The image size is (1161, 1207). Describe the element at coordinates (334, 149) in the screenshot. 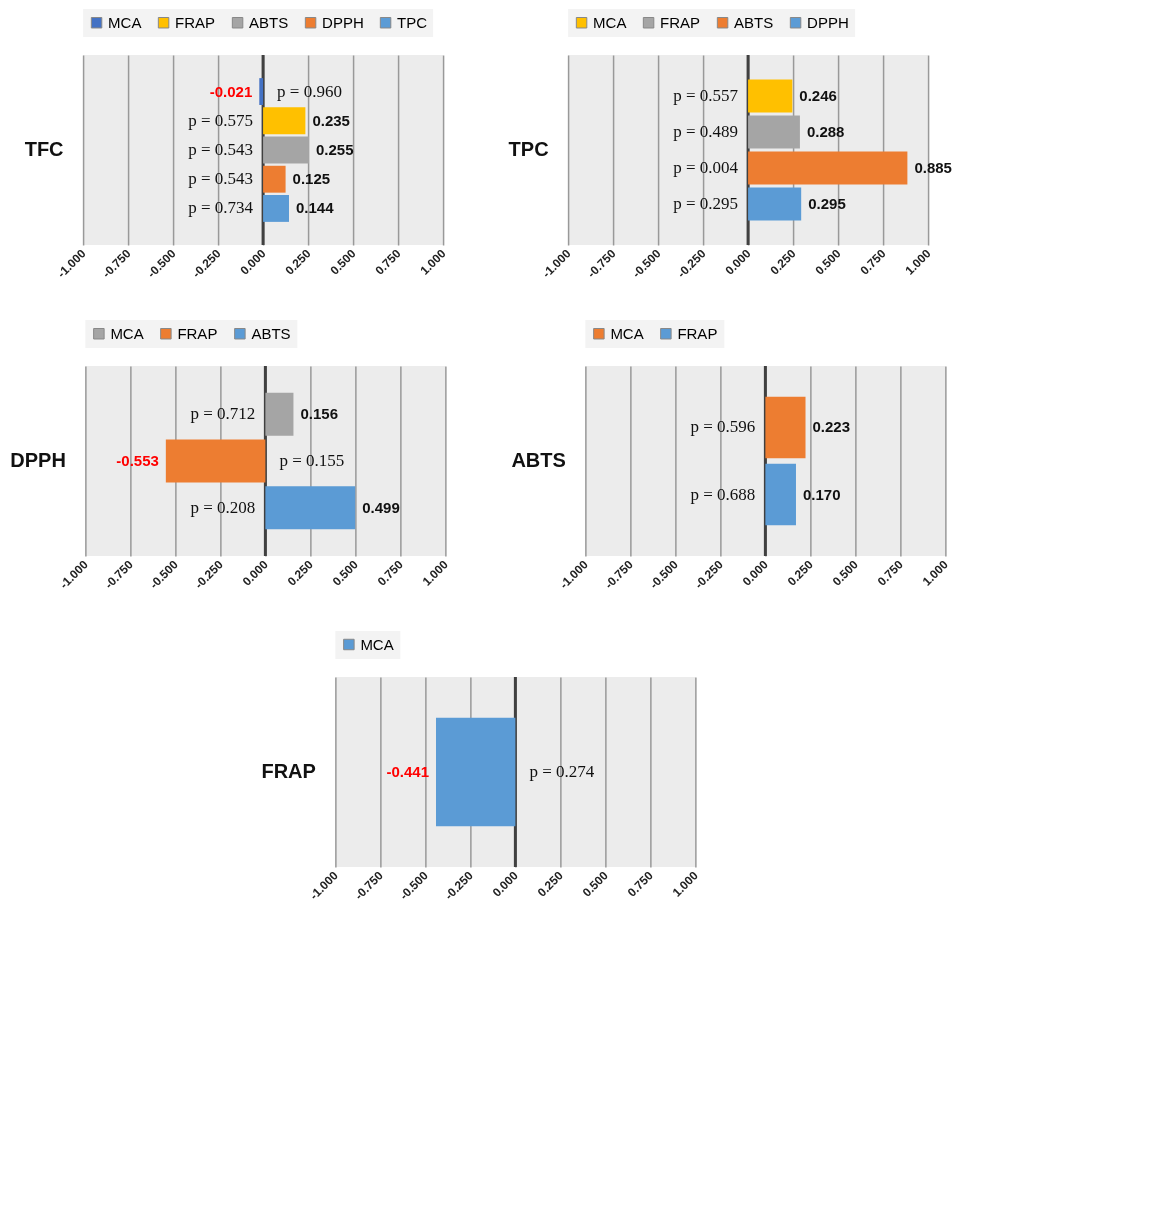

I see `data-label: 0.255` at that location.